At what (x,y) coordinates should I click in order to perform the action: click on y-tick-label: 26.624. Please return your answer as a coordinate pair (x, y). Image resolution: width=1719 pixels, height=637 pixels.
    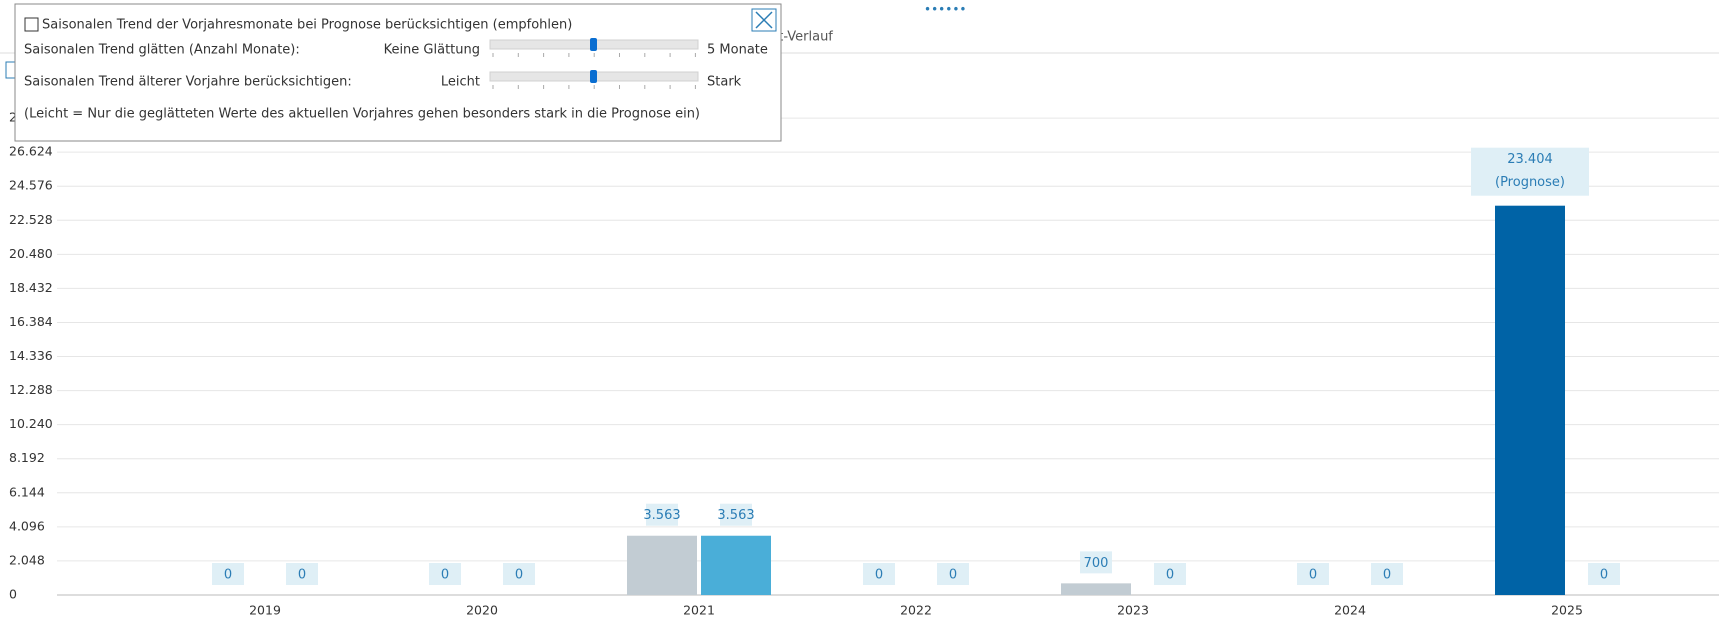
    Looking at the image, I should click on (31, 151).